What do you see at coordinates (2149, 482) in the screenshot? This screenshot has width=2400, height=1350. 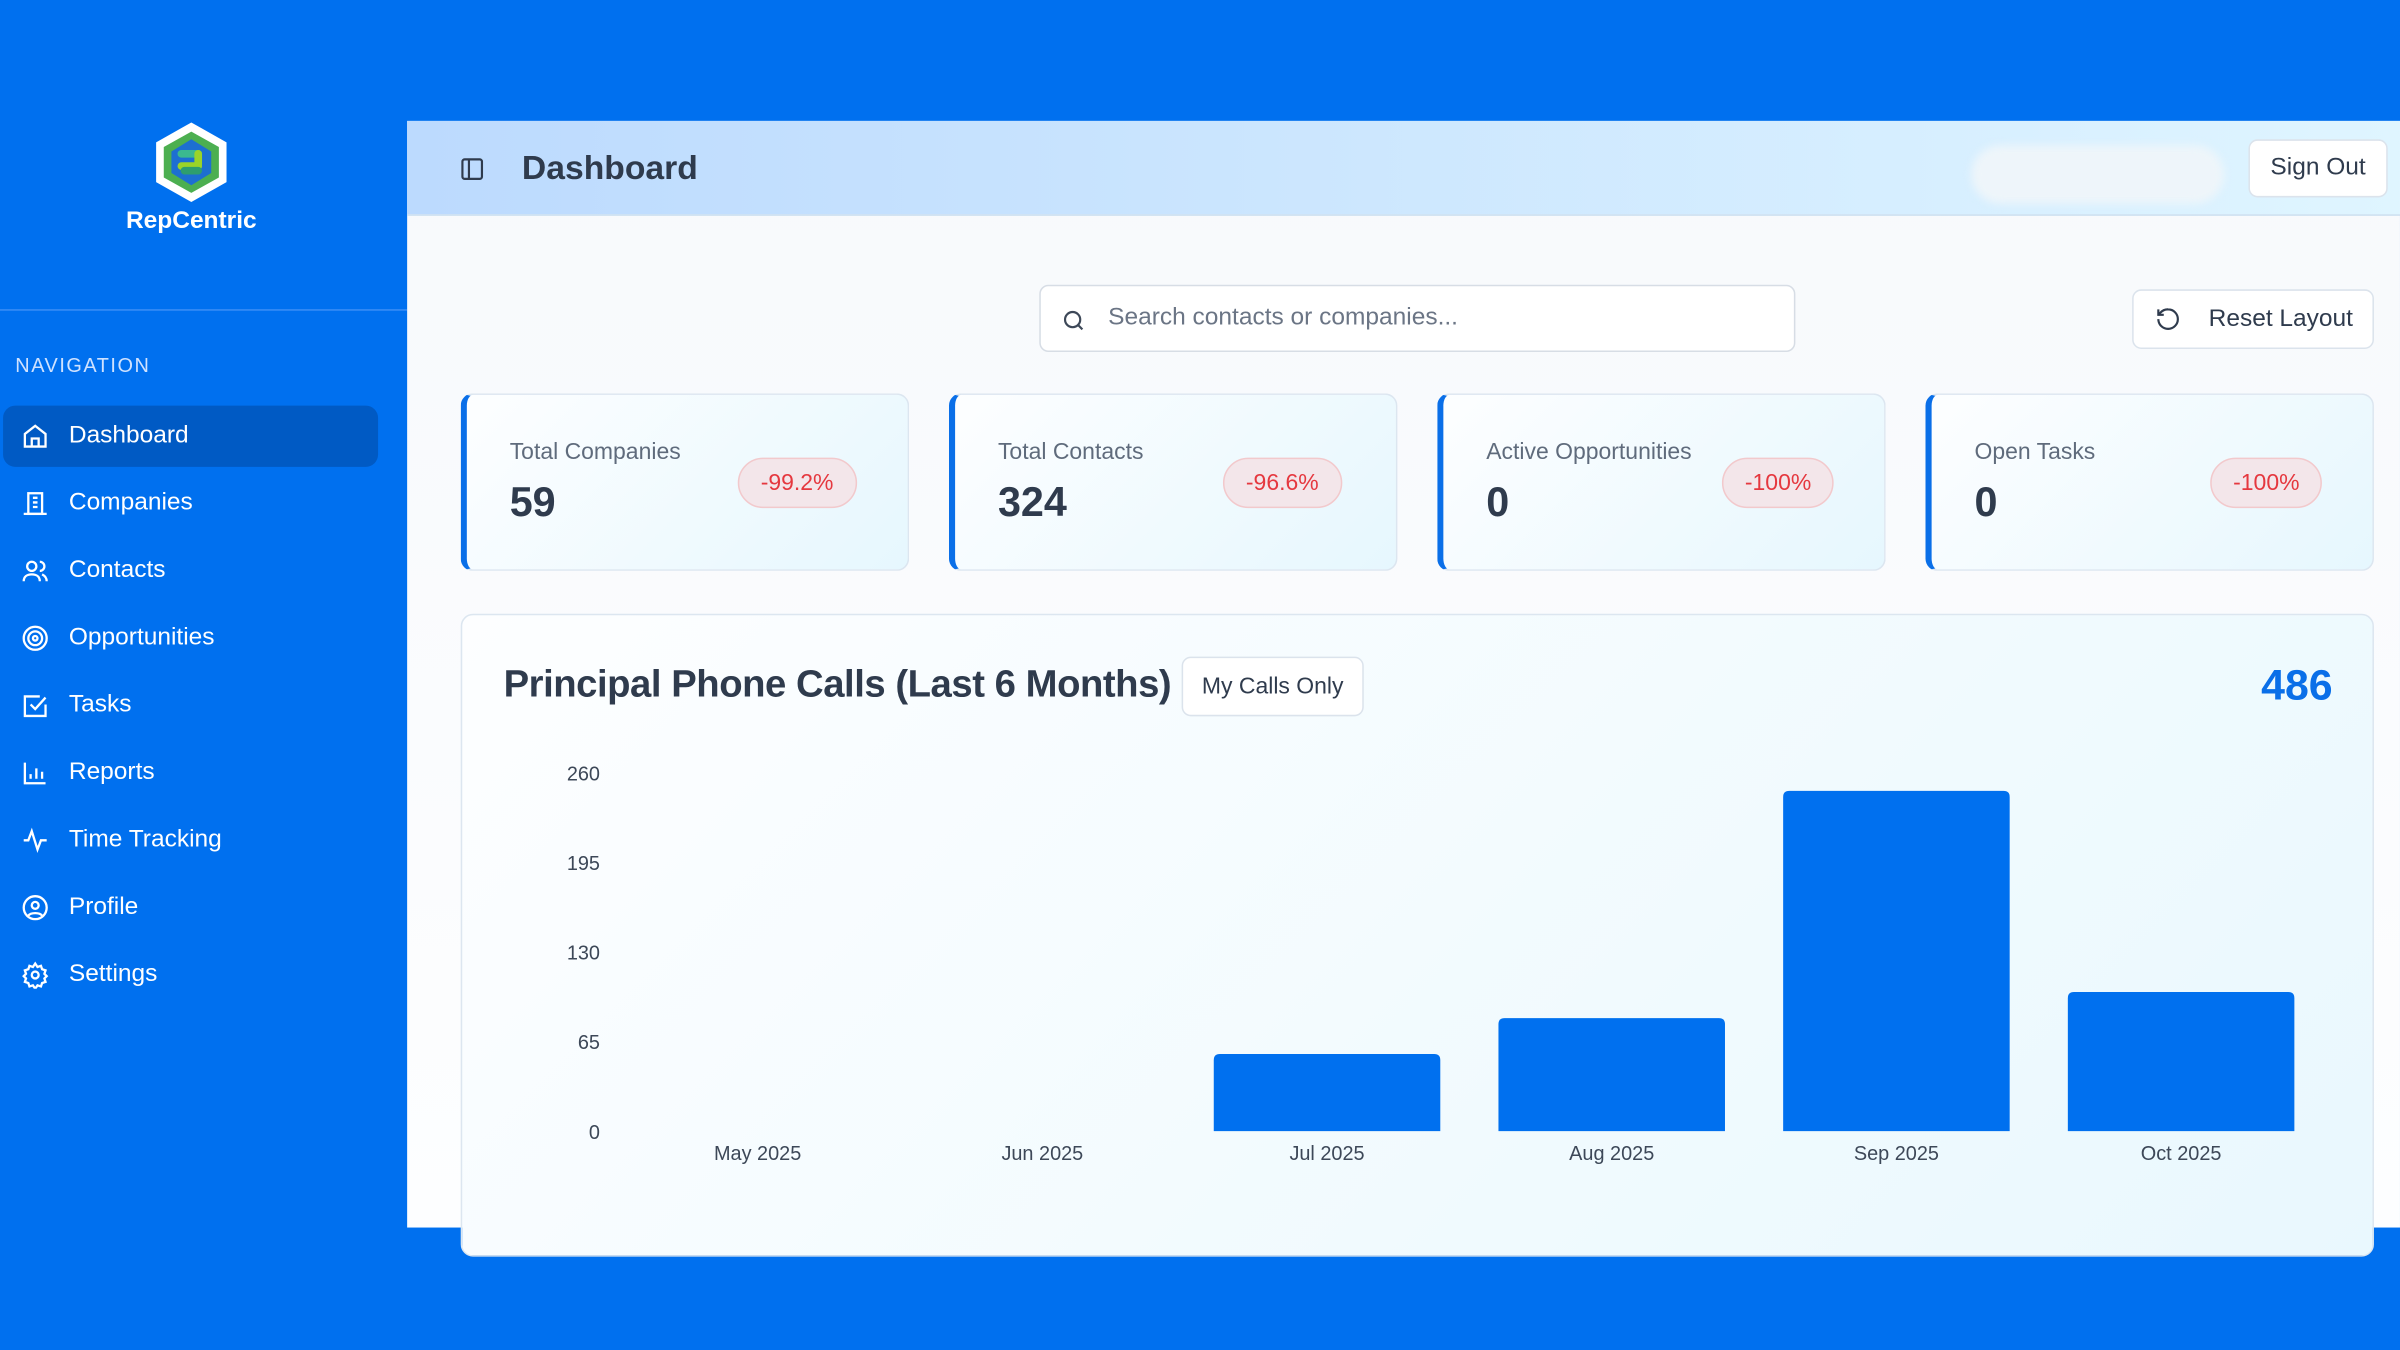 I see `stat-card-tasks: Open Tasks 0 -100%` at bounding box center [2149, 482].